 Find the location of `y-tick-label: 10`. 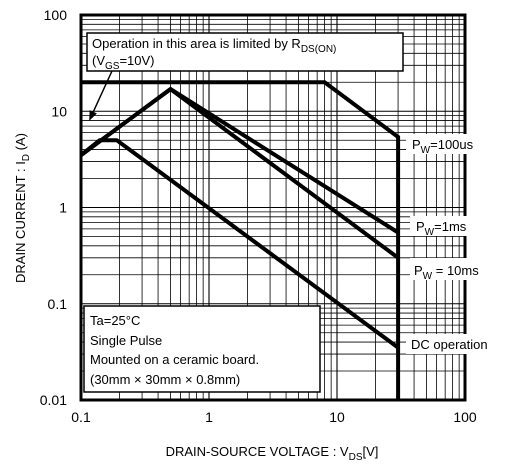

y-tick-label: 10 is located at coordinates (59, 111).